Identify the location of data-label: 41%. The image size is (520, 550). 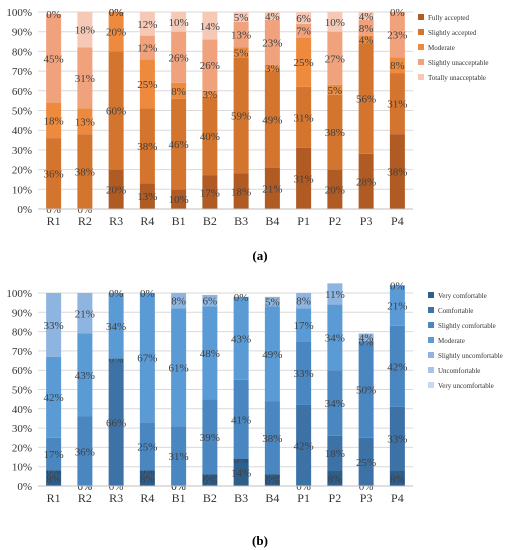
(241, 420).